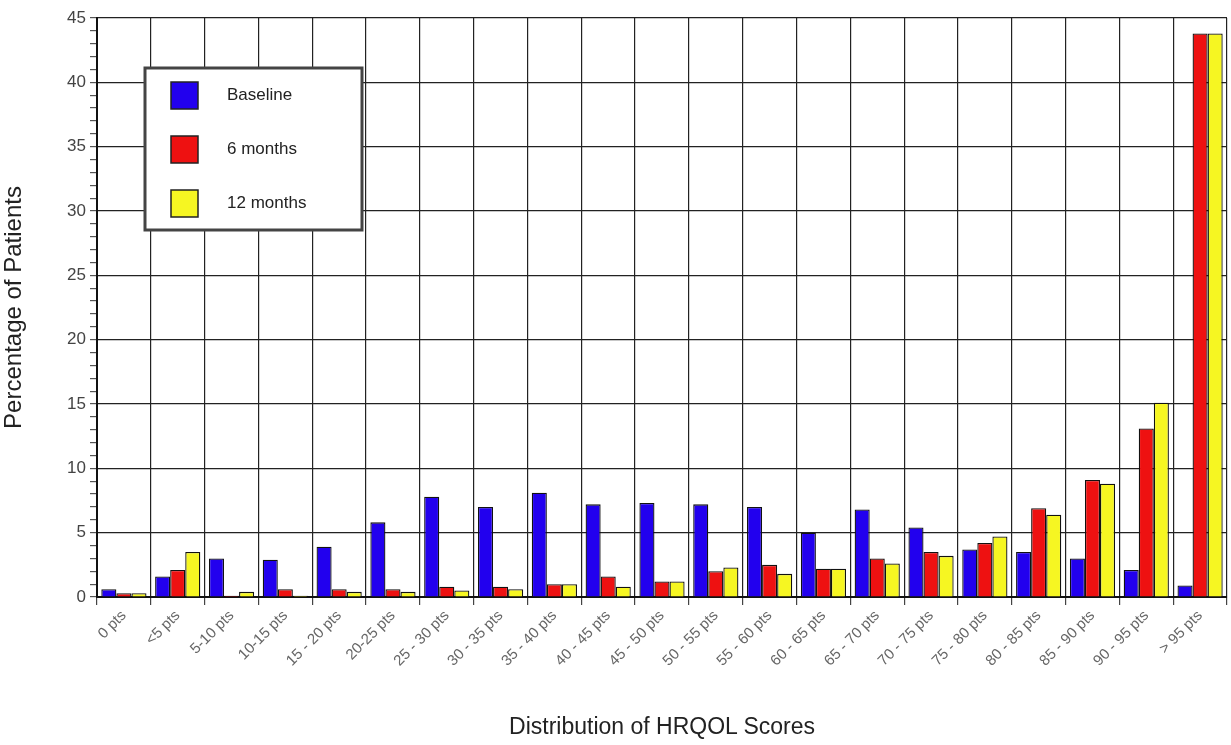 The height and width of the screenshot is (745, 1231). I want to click on legend-label: Baseline, so click(260, 94).